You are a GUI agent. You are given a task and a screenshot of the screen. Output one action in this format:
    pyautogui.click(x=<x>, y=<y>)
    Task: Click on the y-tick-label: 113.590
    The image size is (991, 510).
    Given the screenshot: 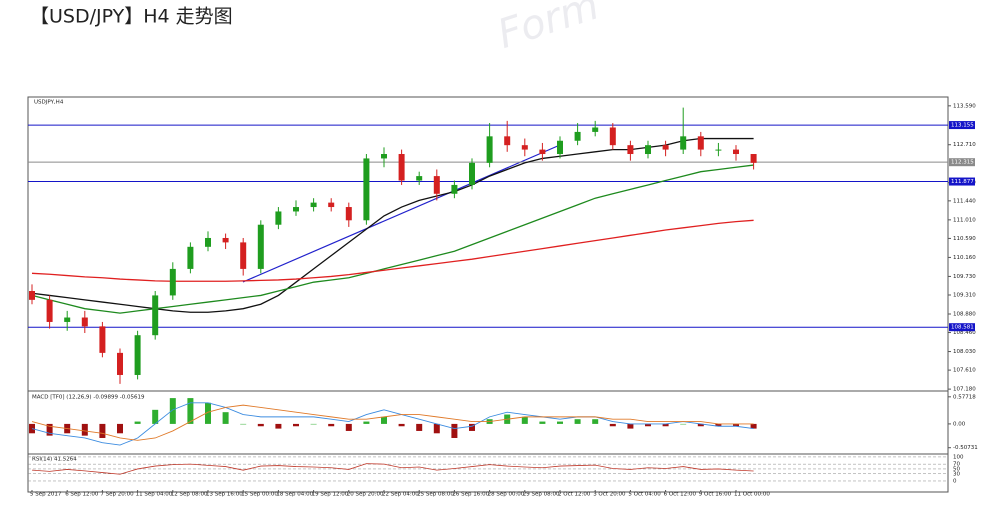 What is the action you would take?
    pyautogui.click(x=964, y=106)
    